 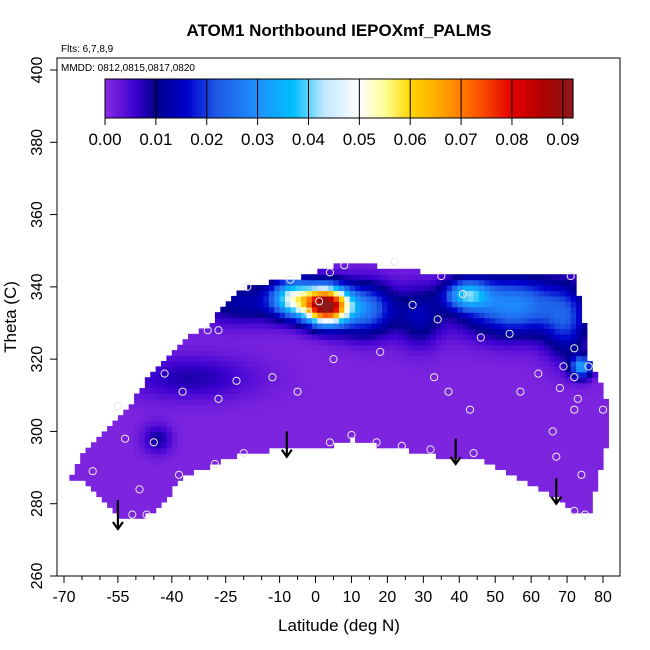 What do you see at coordinates (287, 98) in the screenshot?
I see `colorbar-segment` at bounding box center [287, 98].